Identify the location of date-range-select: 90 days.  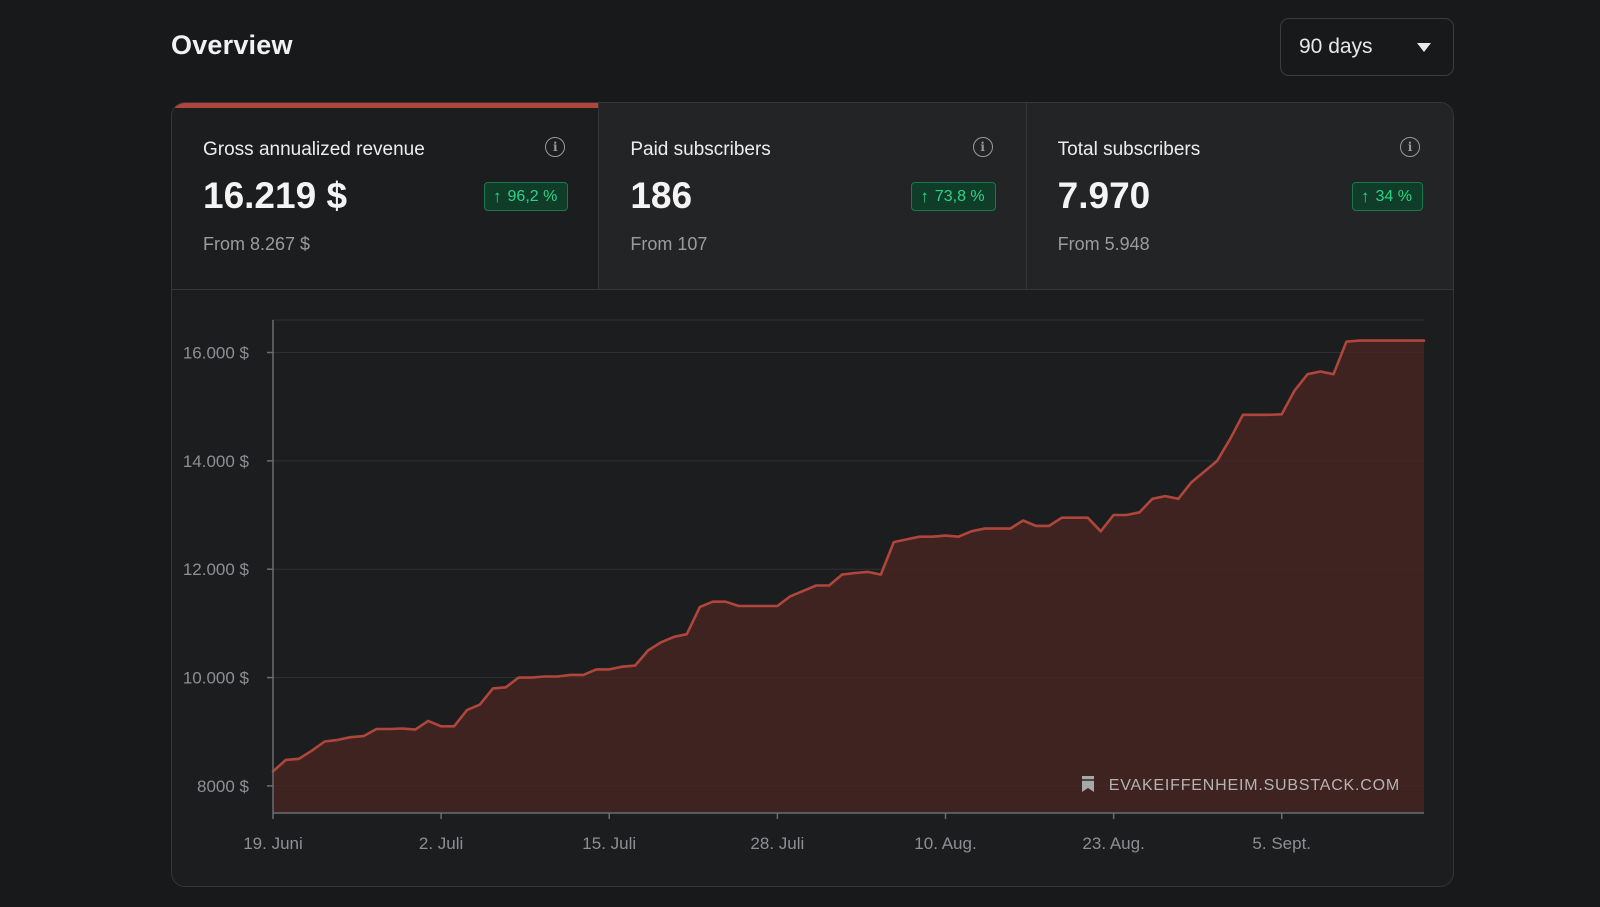
(1367, 47).